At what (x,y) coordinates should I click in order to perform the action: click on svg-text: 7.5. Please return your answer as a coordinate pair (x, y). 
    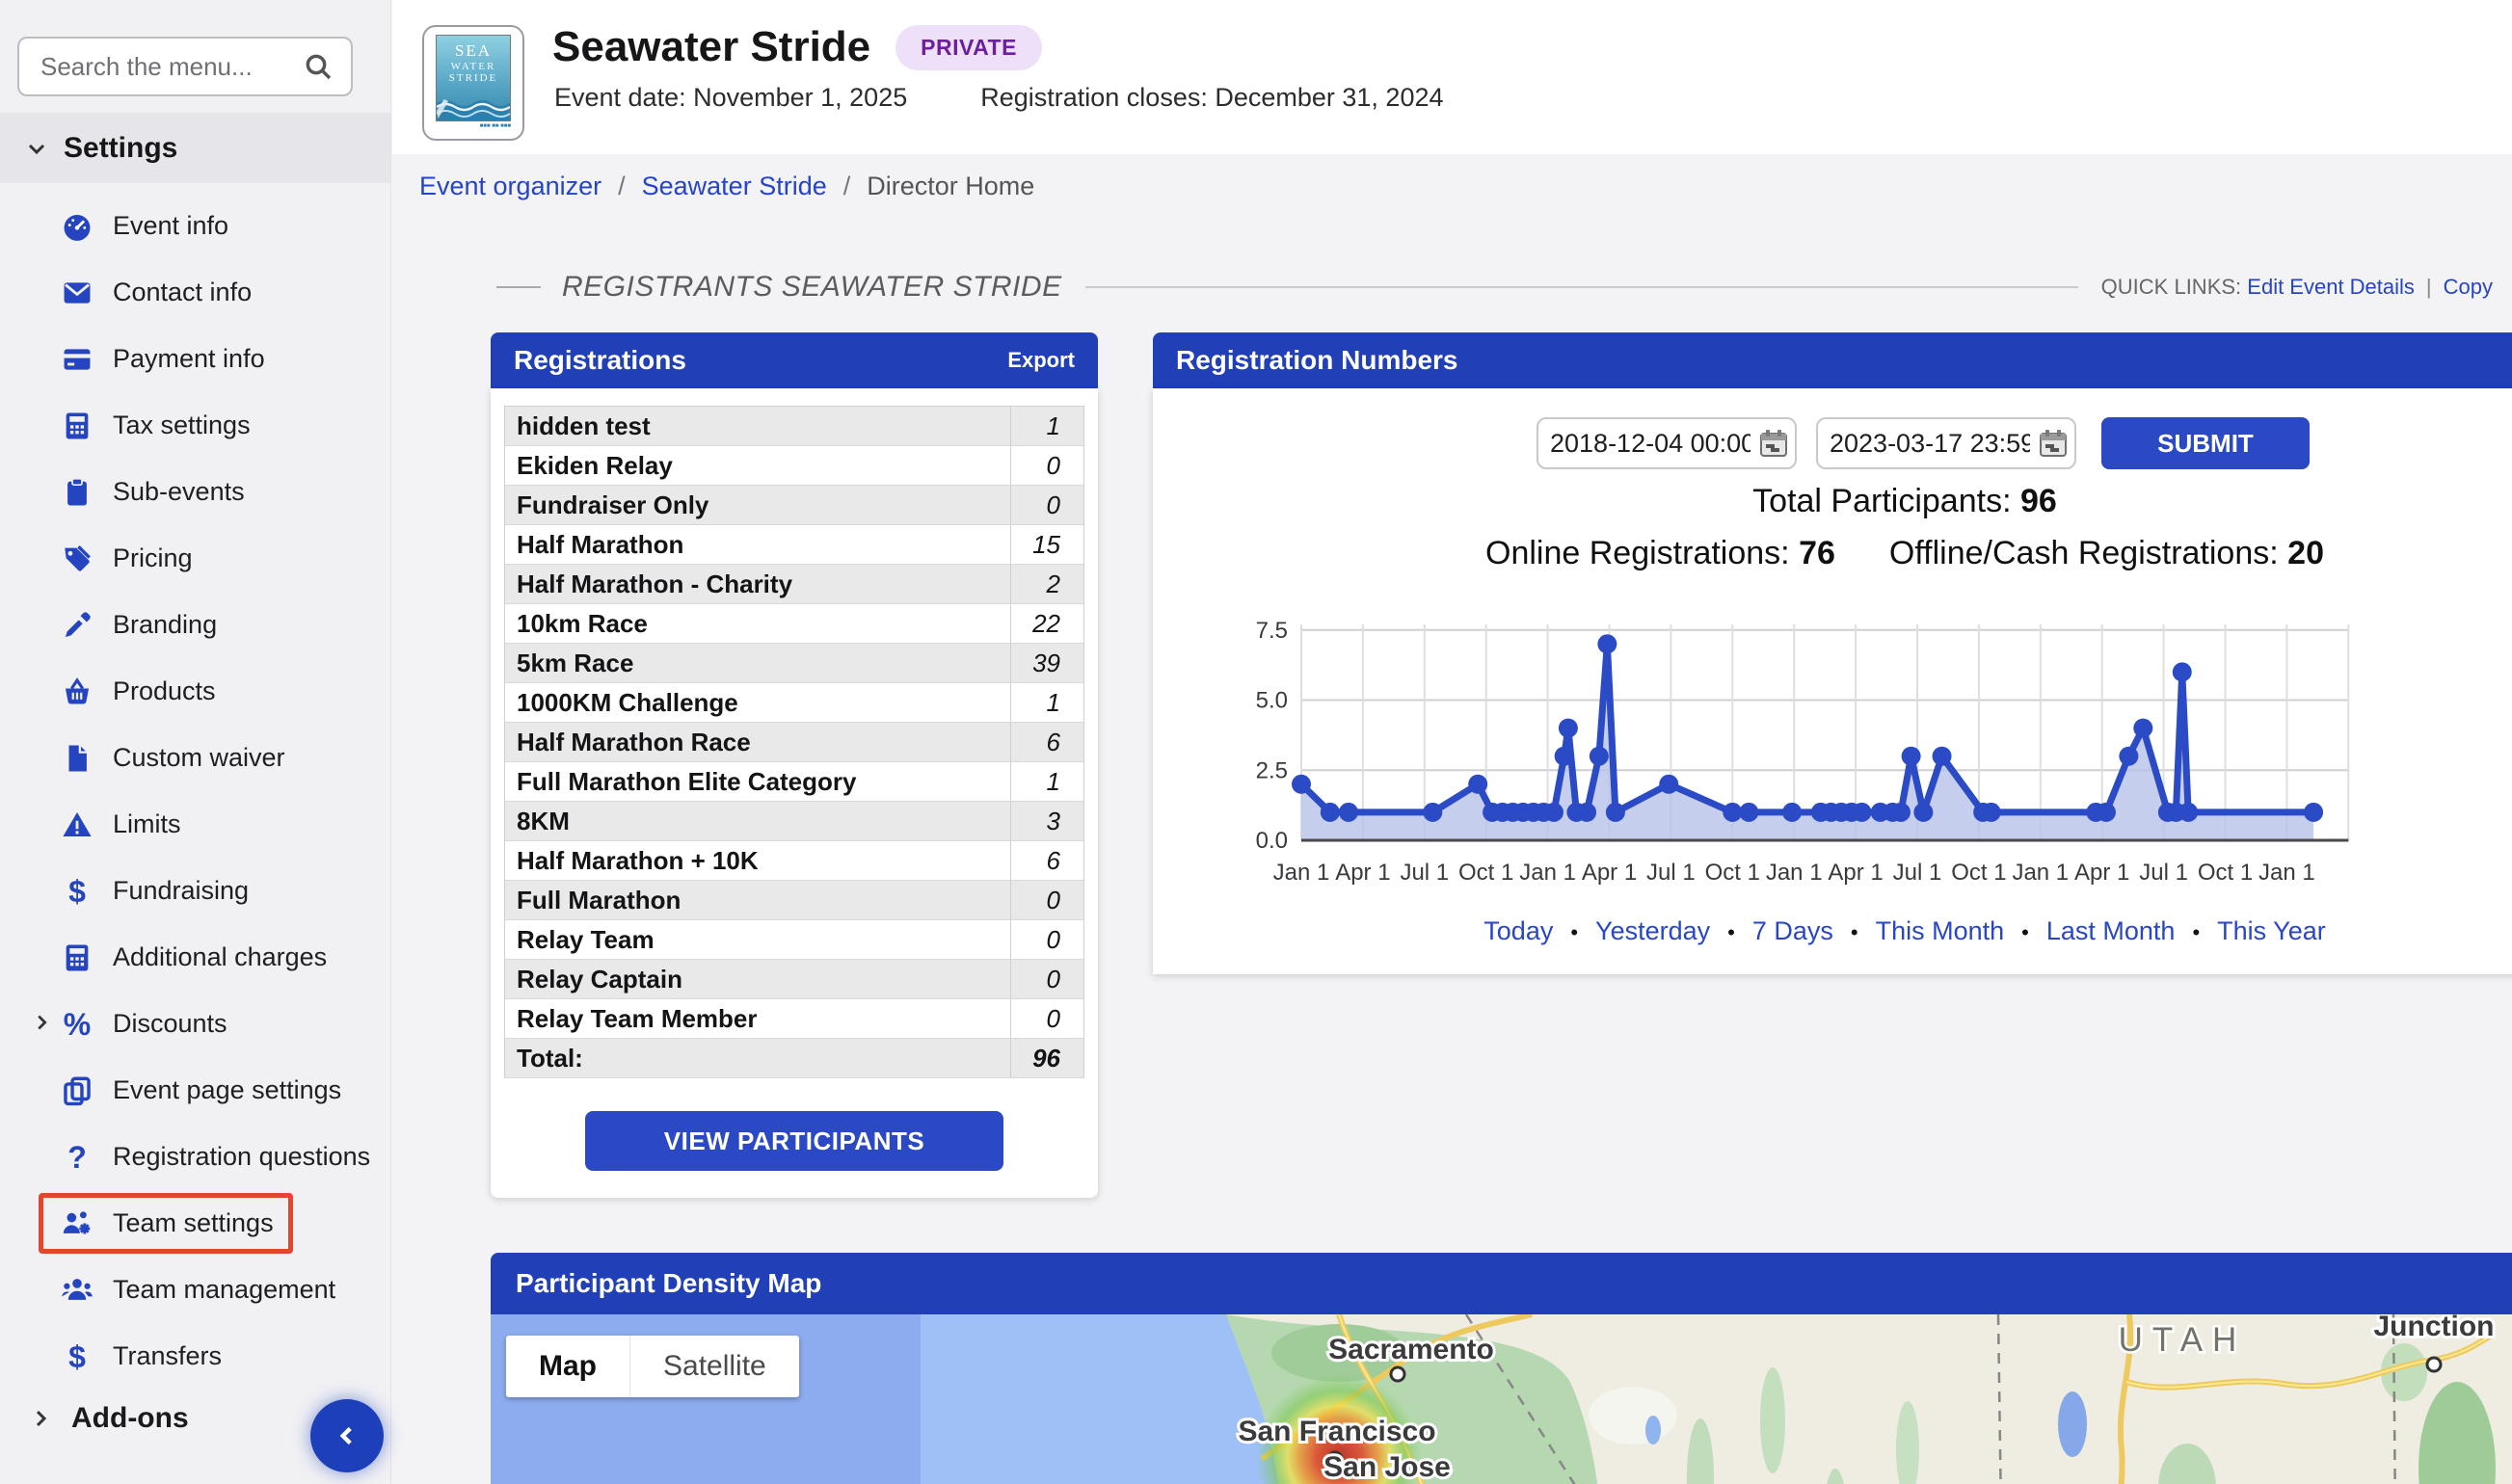
    Looking at the image, I should click on (1272, 631).